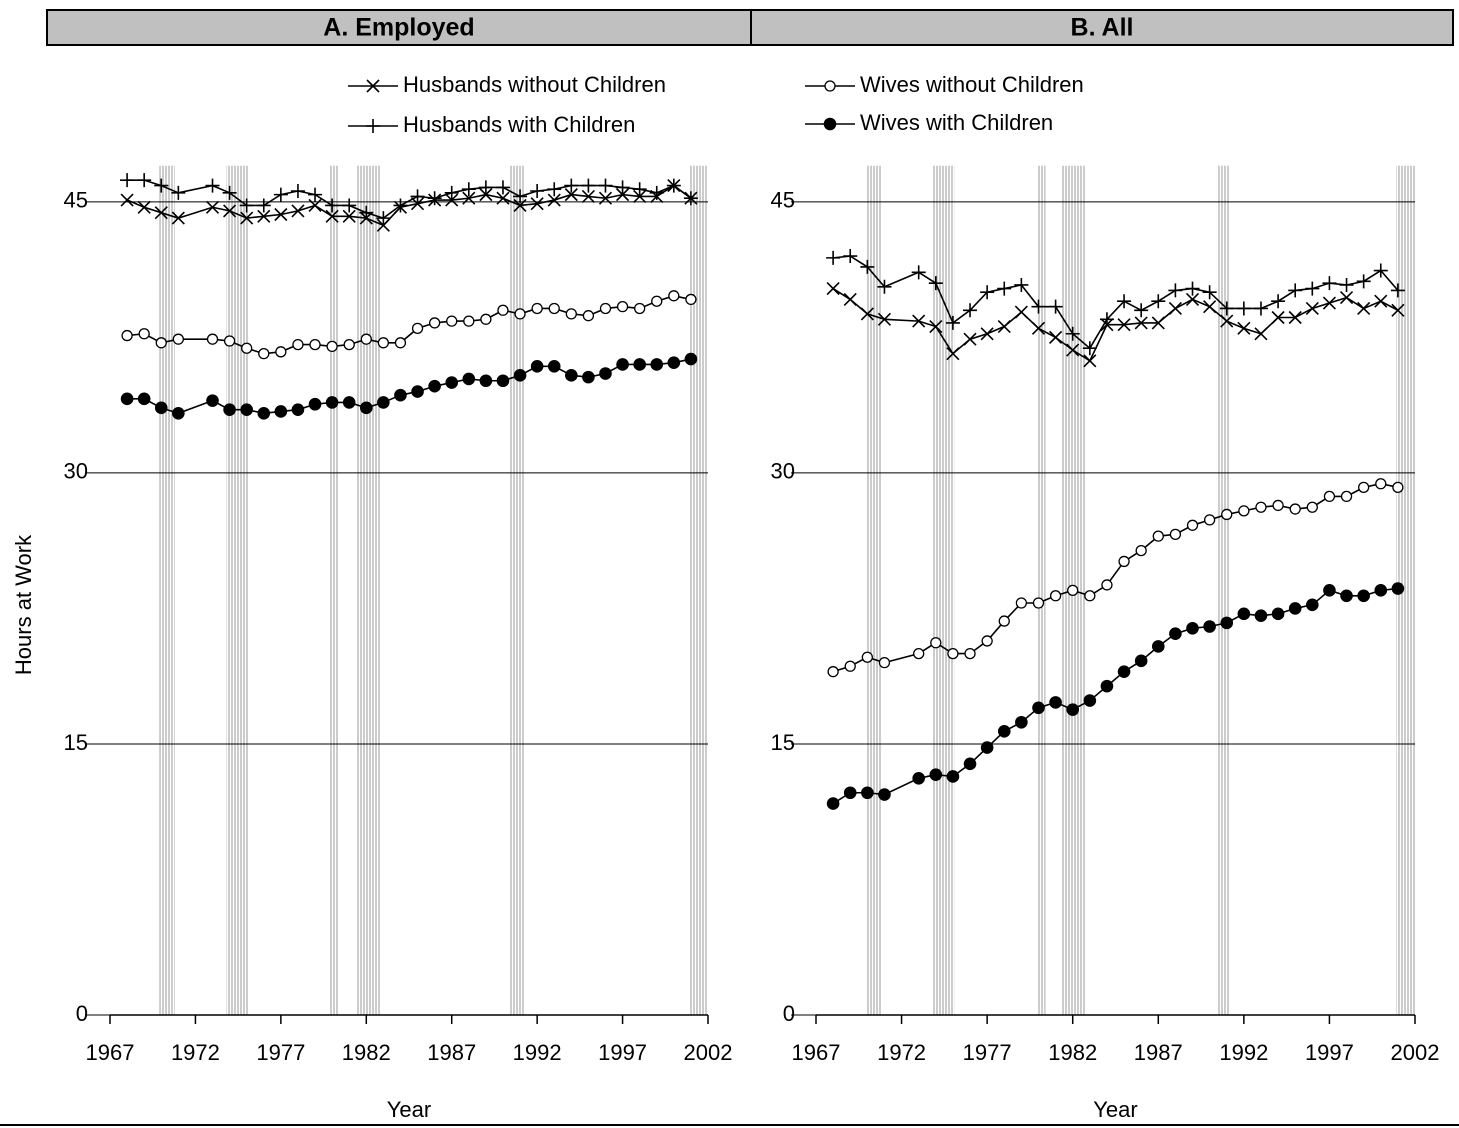 Image resolution: width=1459 pixels, height=1128 pixels. What do you see at coordinates (76, 471) in the screenshot?
I see `y-tick-label: 30` at bounding box center [76, 471].